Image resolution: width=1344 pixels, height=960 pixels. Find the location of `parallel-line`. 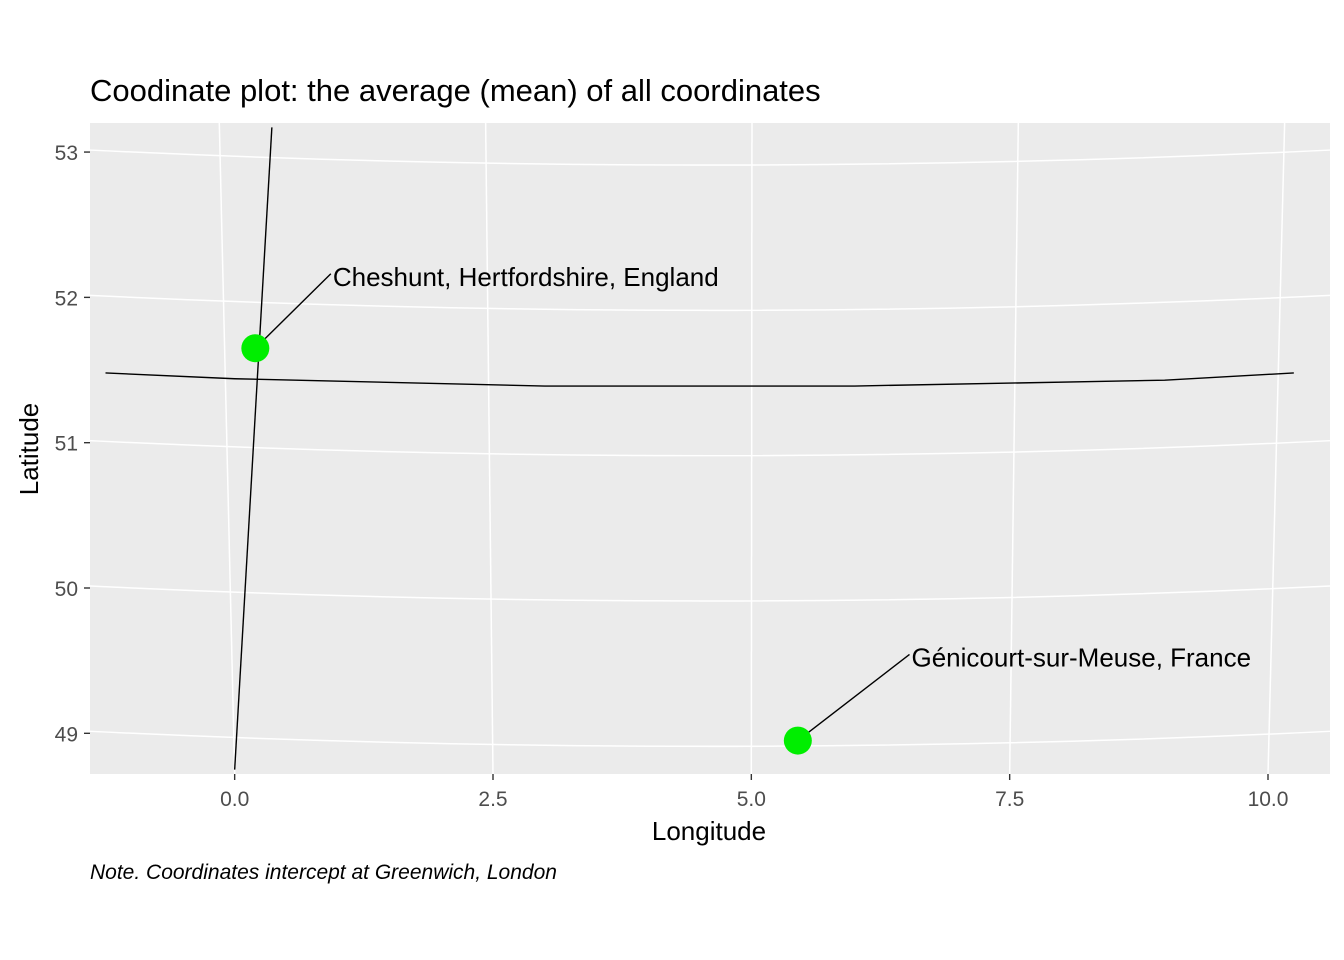

parallel-line is located at coordinates (699, 379).